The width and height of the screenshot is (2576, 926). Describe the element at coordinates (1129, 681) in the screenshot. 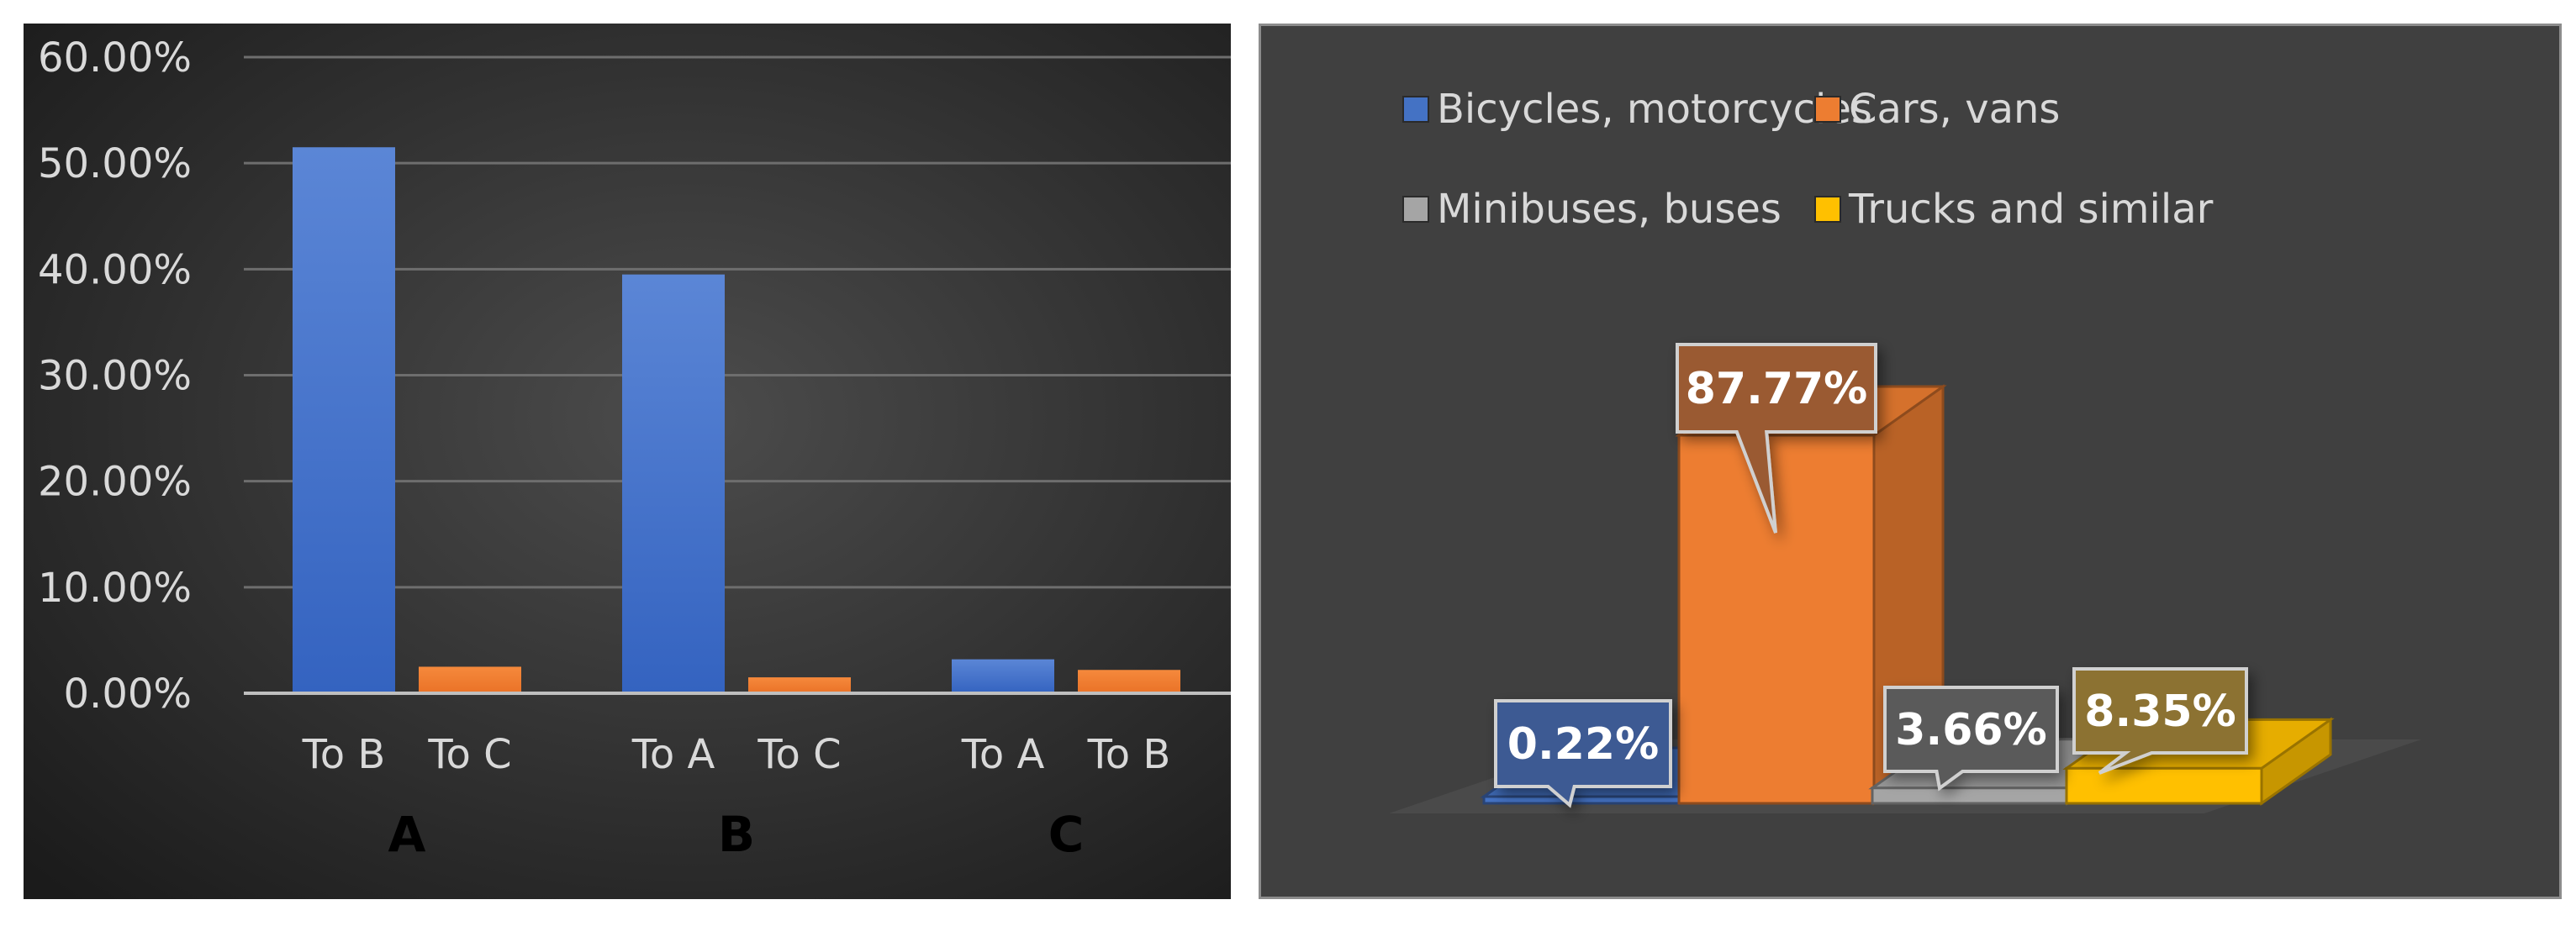

I see `bar-c-to-b` at that location.